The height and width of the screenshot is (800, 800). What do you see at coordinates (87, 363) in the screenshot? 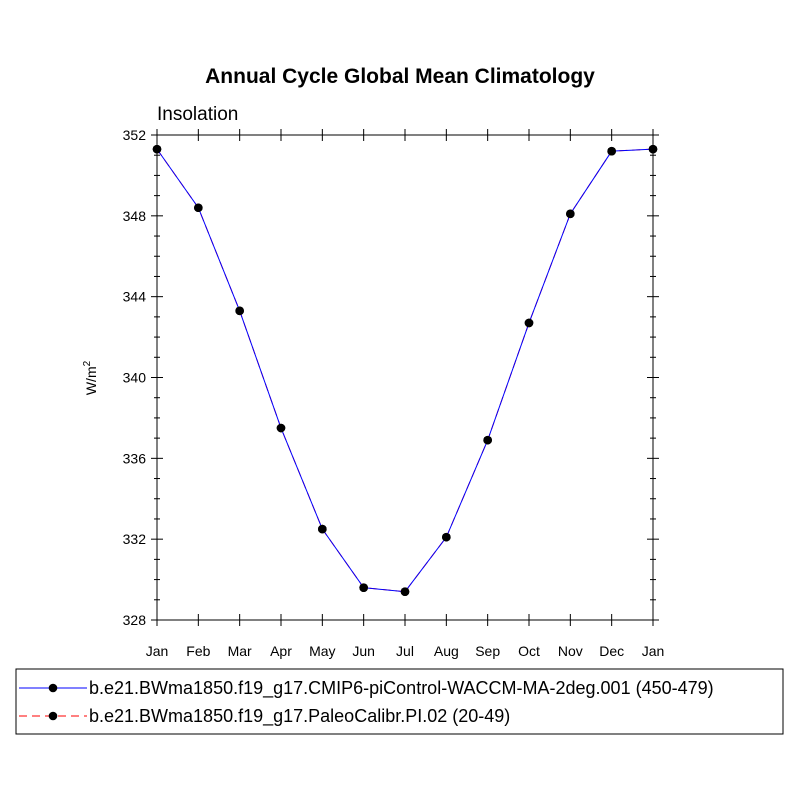
I see `y-axis-label-sup: 2` at bounding box center [87, 363].